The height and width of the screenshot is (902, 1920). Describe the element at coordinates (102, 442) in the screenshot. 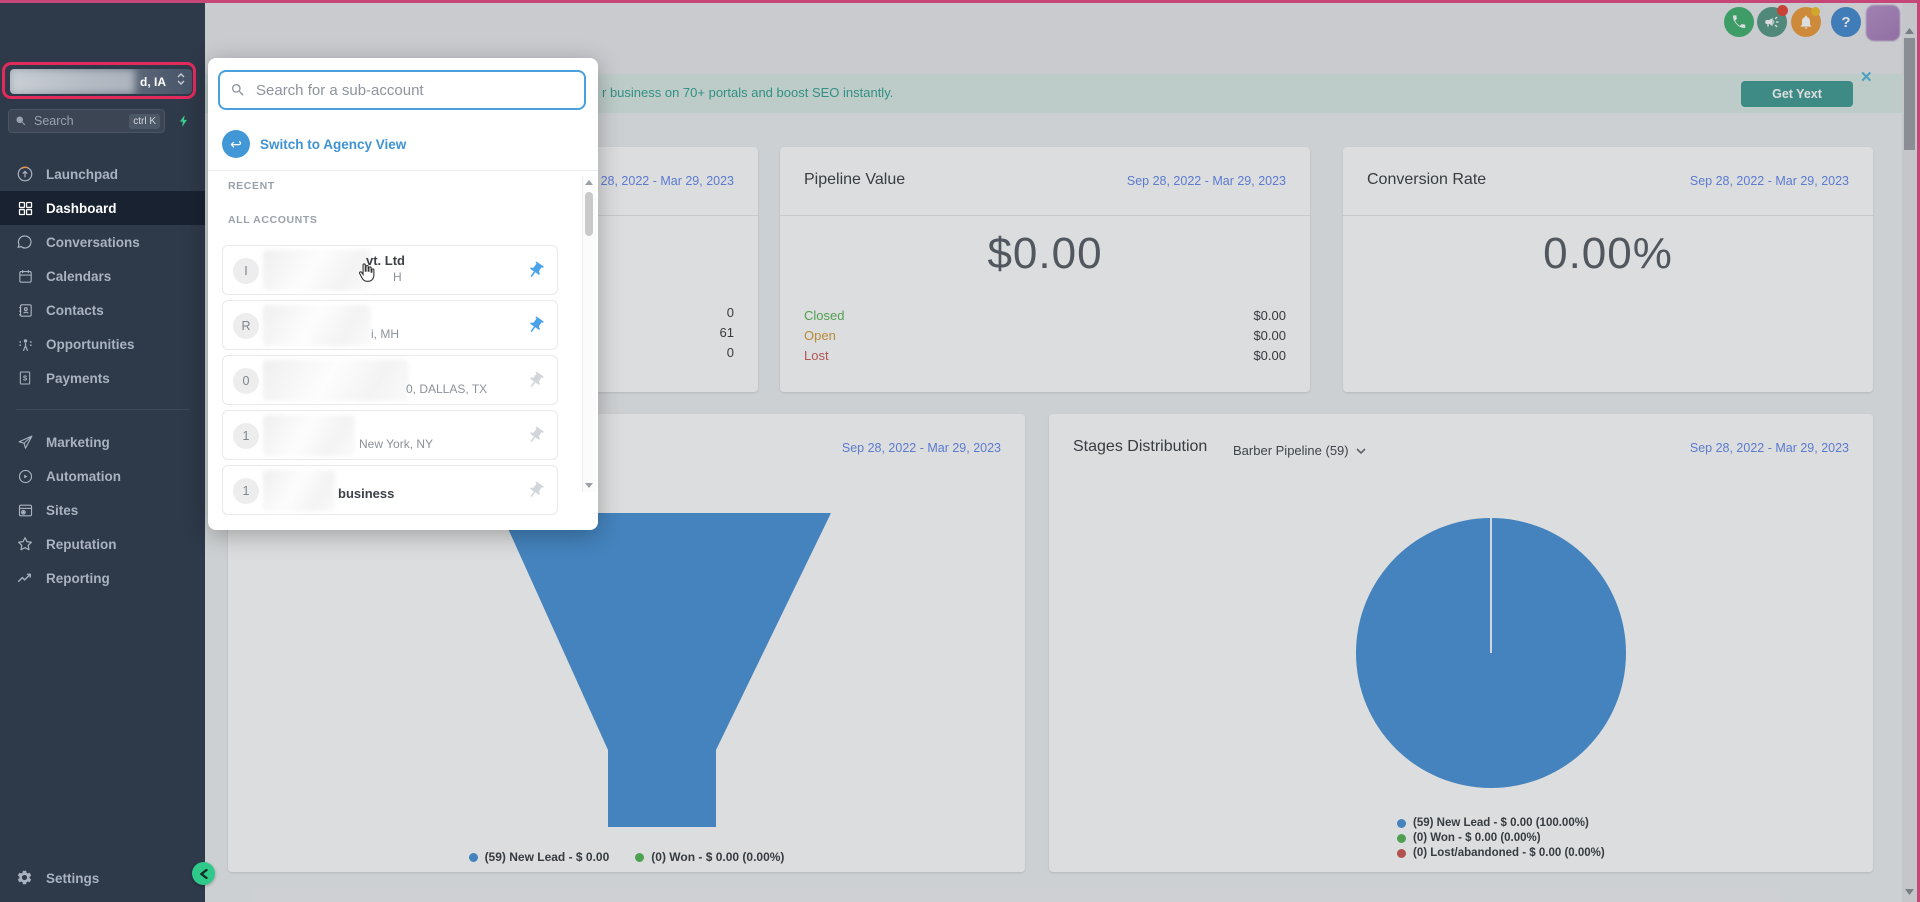

I see `sidebar-item-marketing: Marketing` at that location.